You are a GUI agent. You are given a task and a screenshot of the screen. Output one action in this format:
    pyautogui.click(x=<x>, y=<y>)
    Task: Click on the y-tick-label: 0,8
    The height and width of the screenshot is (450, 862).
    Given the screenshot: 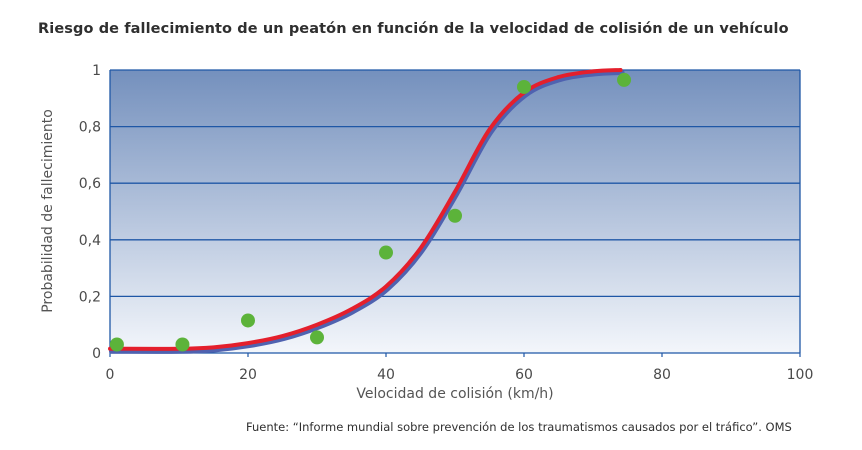 What is the action you would take?
    pyautogui.click(x=90, y=128)
    